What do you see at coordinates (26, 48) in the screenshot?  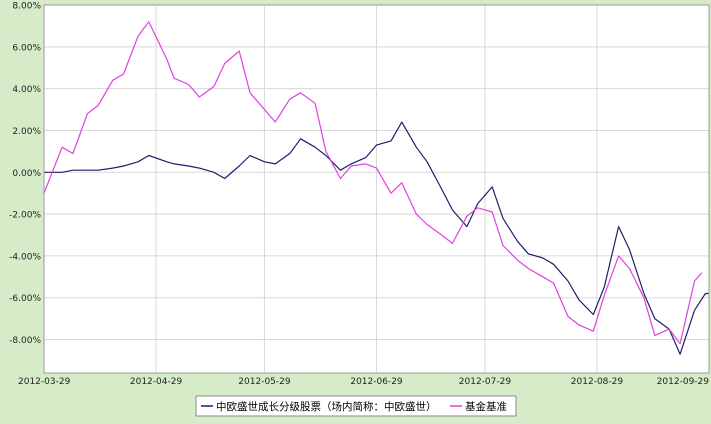 I see `y-tick-label: 6.00%` at bounding box center [26, 48].